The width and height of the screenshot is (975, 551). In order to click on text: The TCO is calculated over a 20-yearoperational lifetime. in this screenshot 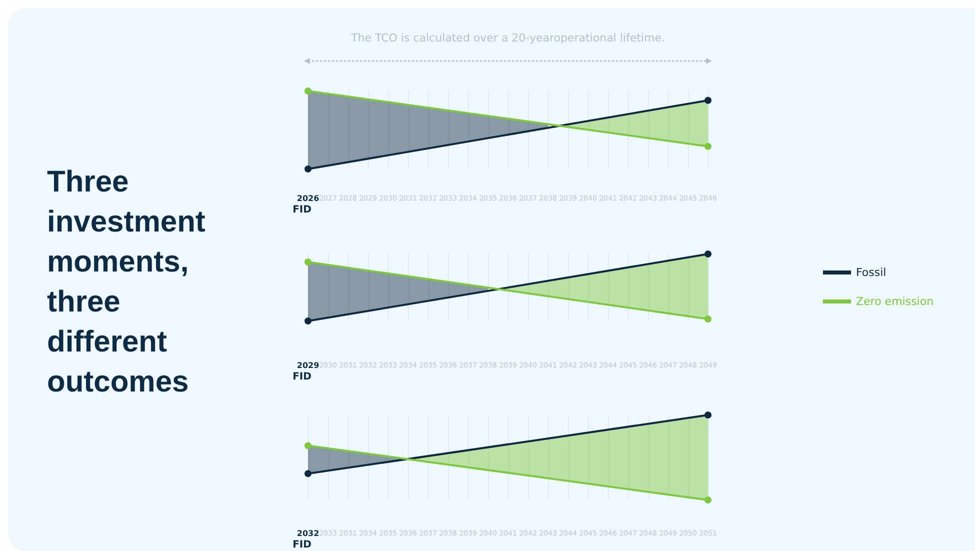, I will do `click(507, 38)`.